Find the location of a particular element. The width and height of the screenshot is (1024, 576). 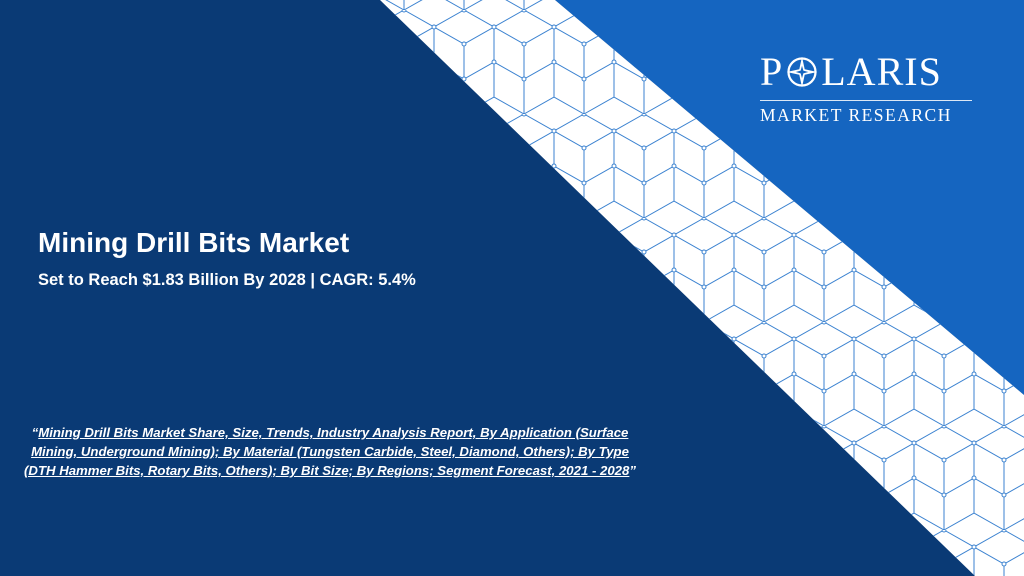

logo-divider is located at coordinates (866, 100).